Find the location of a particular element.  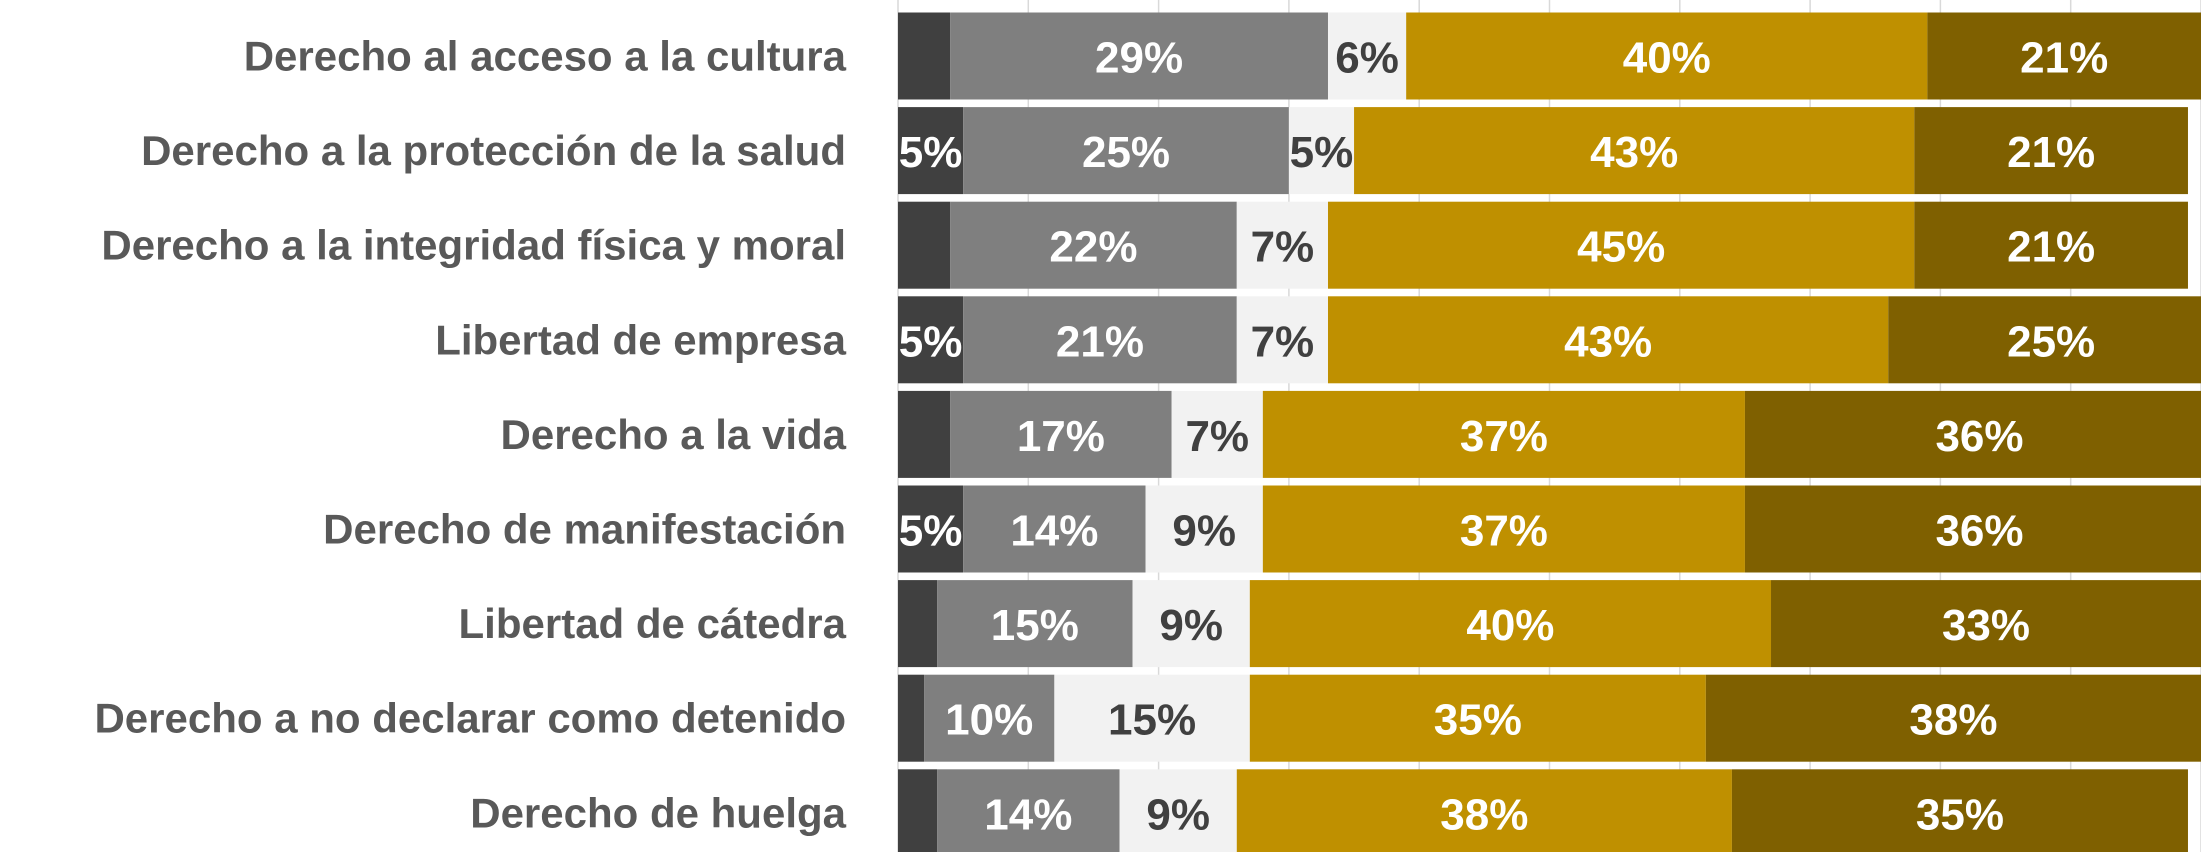

category-label: Derecho a la protección de la salud is located at coordinates (493, 150).